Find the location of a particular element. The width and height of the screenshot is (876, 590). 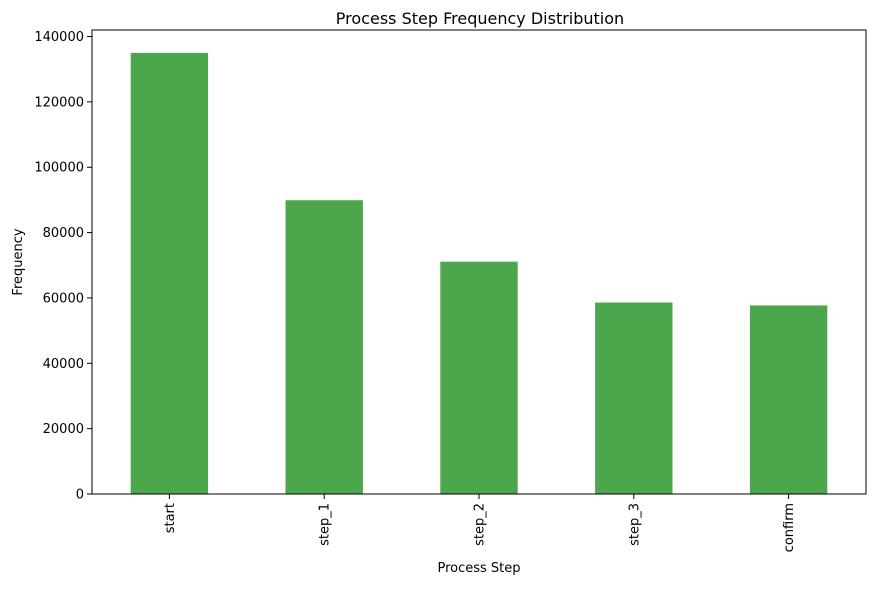

y-tick-label: 20000 is located at coordinates (63, 429).